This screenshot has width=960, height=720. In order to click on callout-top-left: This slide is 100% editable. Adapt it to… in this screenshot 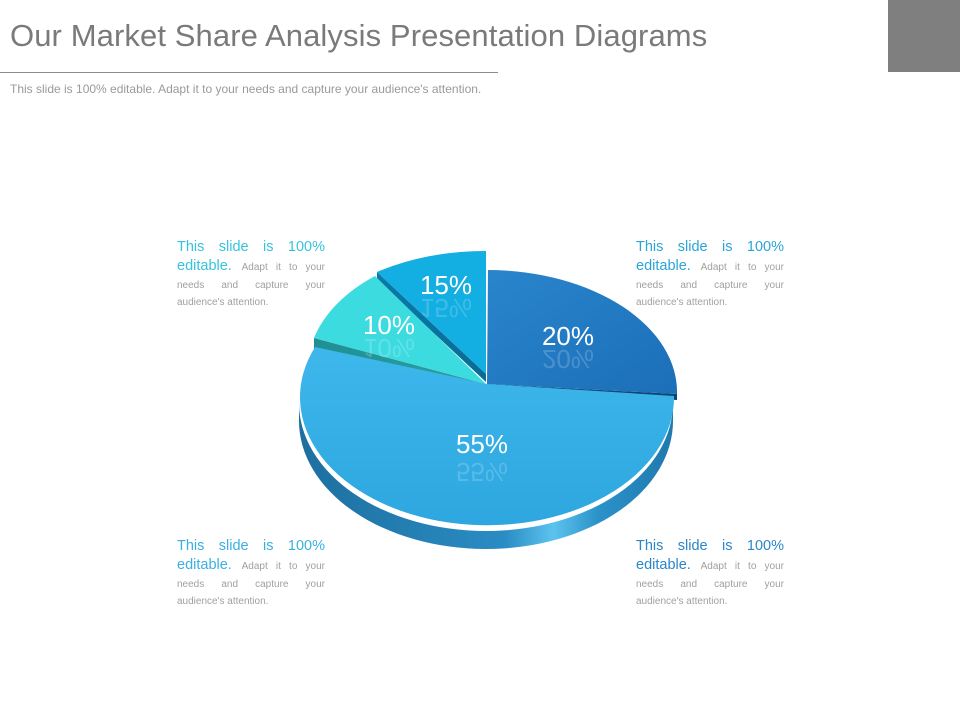, I will do `click(251, 274)`.